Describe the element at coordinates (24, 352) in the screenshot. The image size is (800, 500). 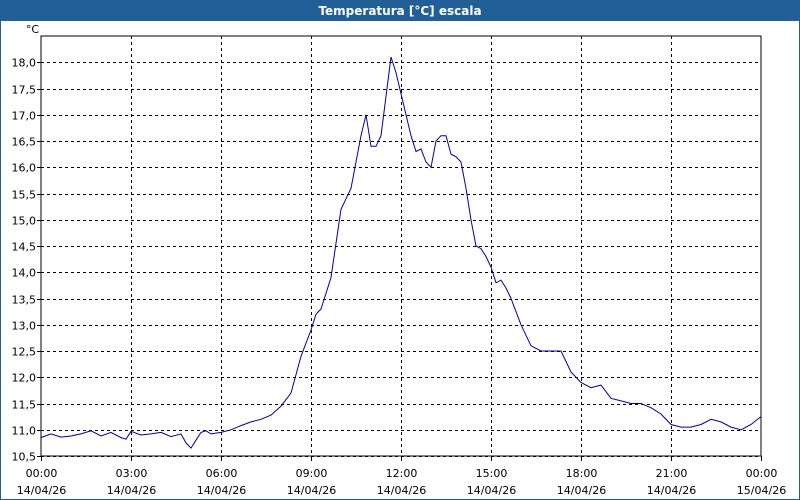
I see `y-tick-label: 12,5` at that location.